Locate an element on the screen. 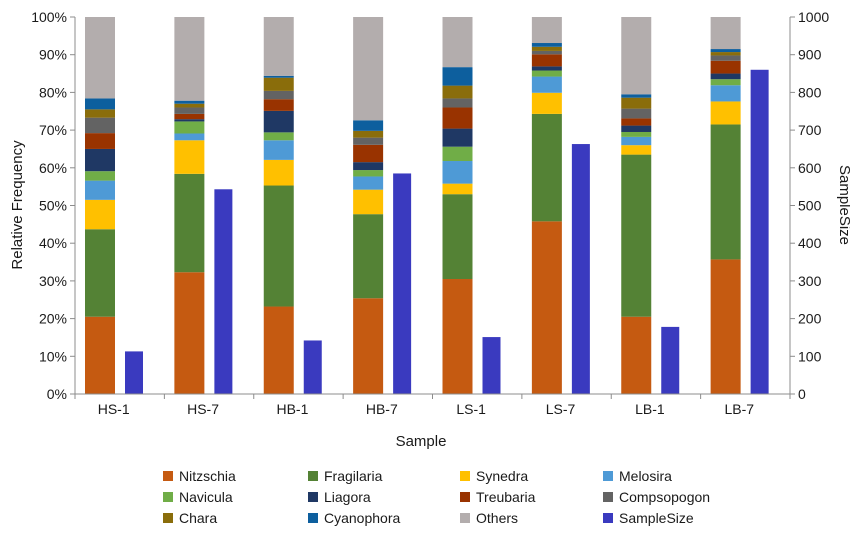  legend-label-fragilaria: Fragilaria is located at coordinates (353, 476).